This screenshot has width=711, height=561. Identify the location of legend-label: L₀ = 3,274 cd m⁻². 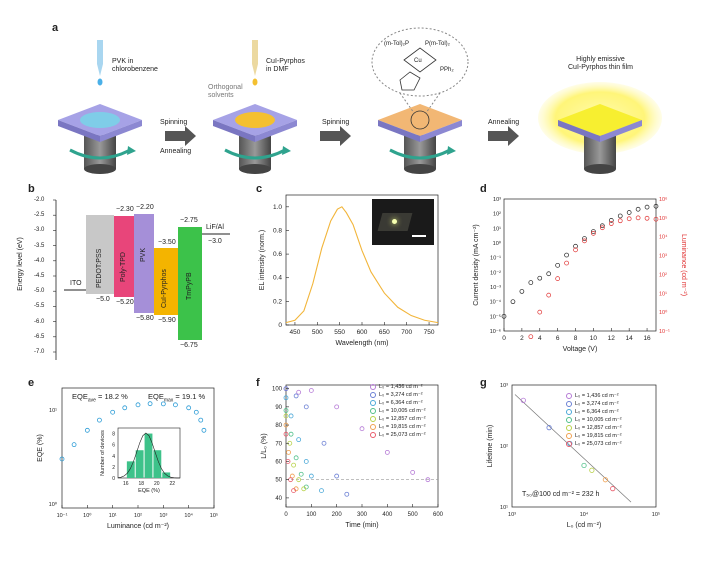
(597, 404).